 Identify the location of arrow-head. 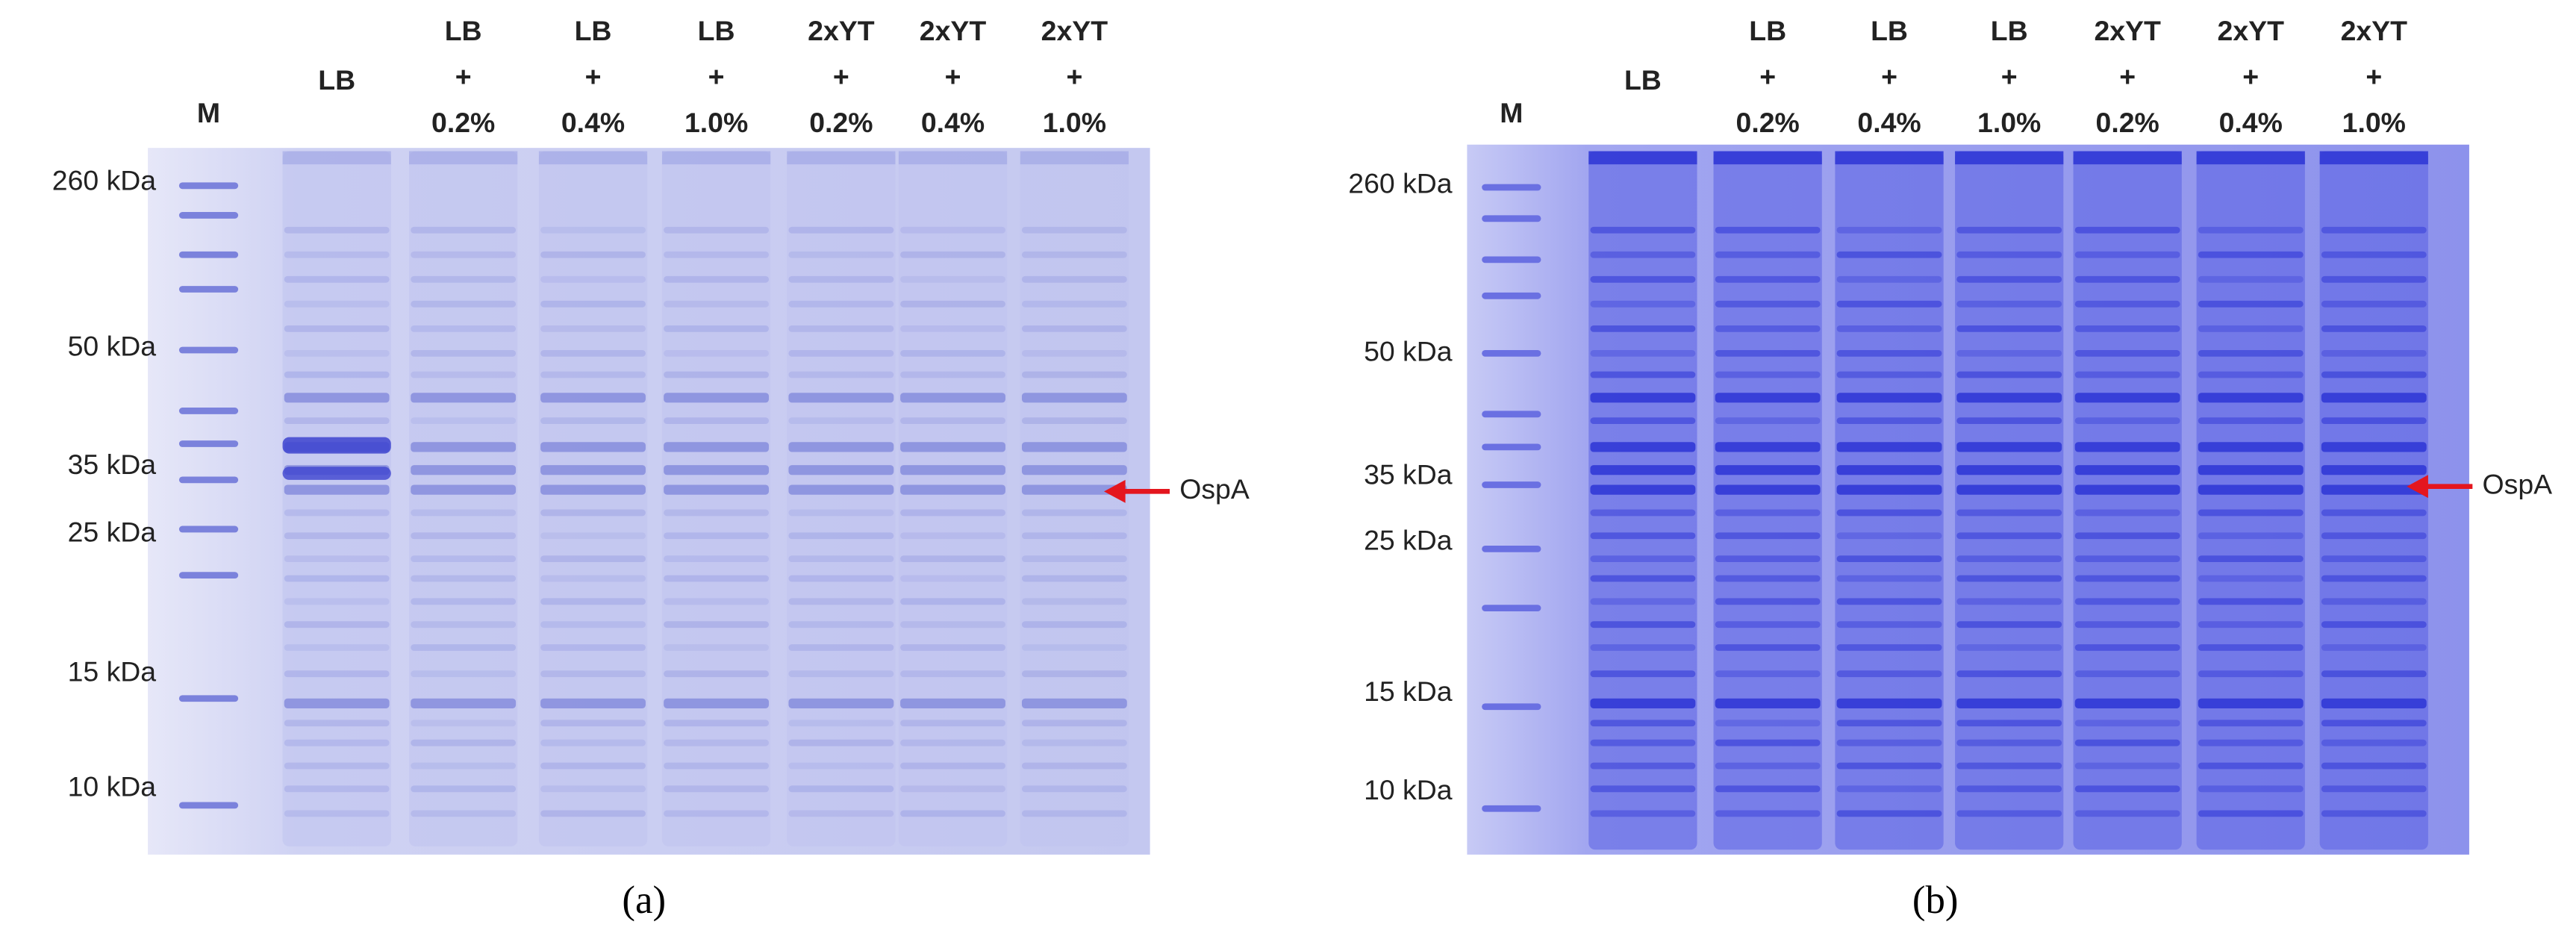
(2417, 487).